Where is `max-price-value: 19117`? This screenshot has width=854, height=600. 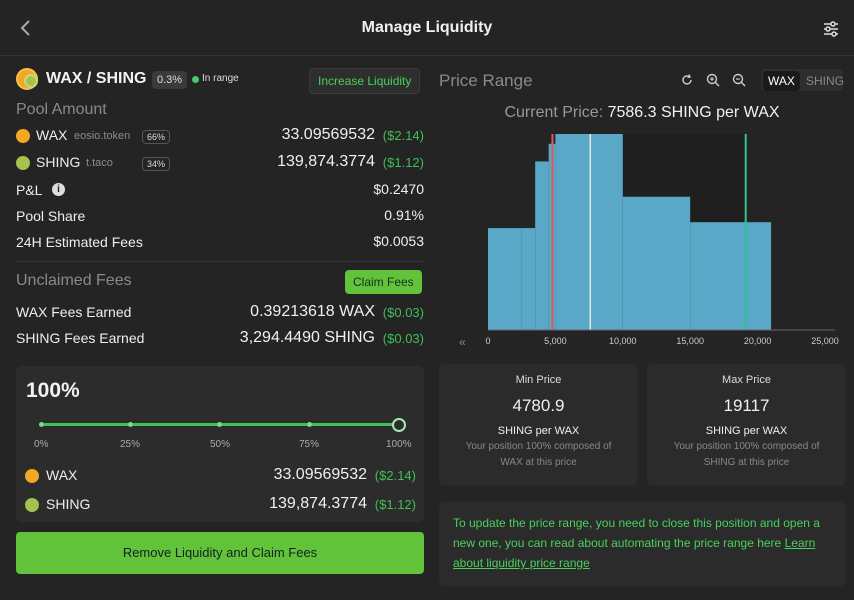
max-price-value: 19117 is located at coordinates (746, 405).